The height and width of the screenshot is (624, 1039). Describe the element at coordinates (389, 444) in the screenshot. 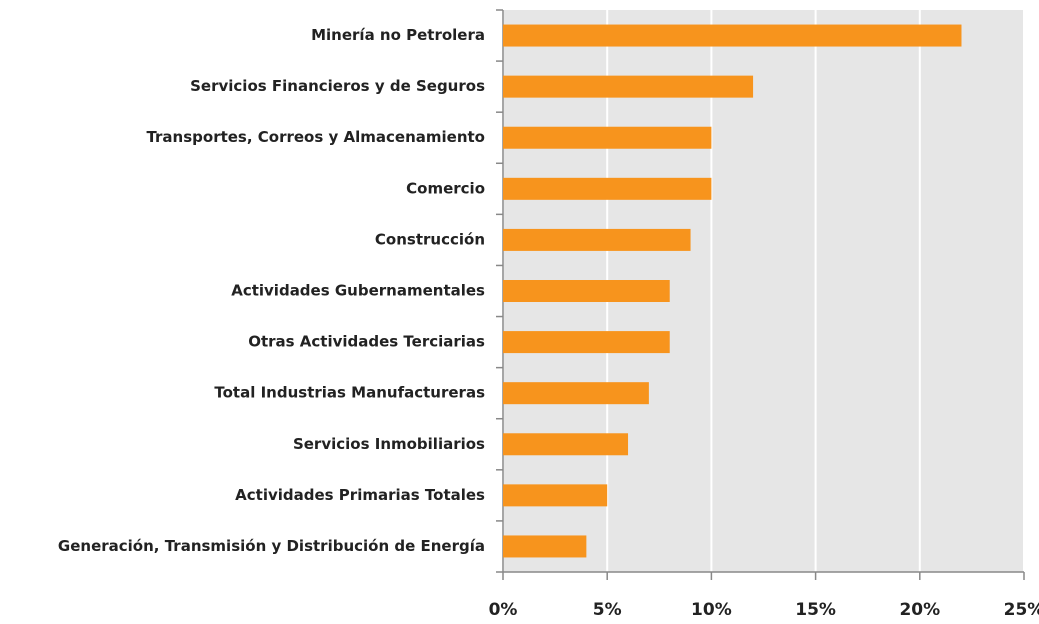

I see `y-tick-label: Servicios Inmobiliarios` at that location.